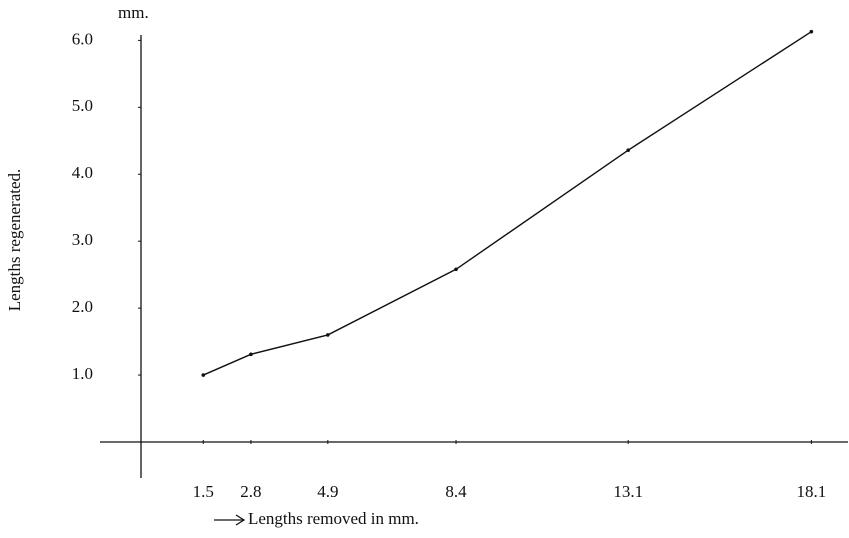 The width and height of the screenshot is (849, 538). Describe the element at coordinates (327, 491) in the screenshot. I see `x-tick-label: 4.9` at that location.